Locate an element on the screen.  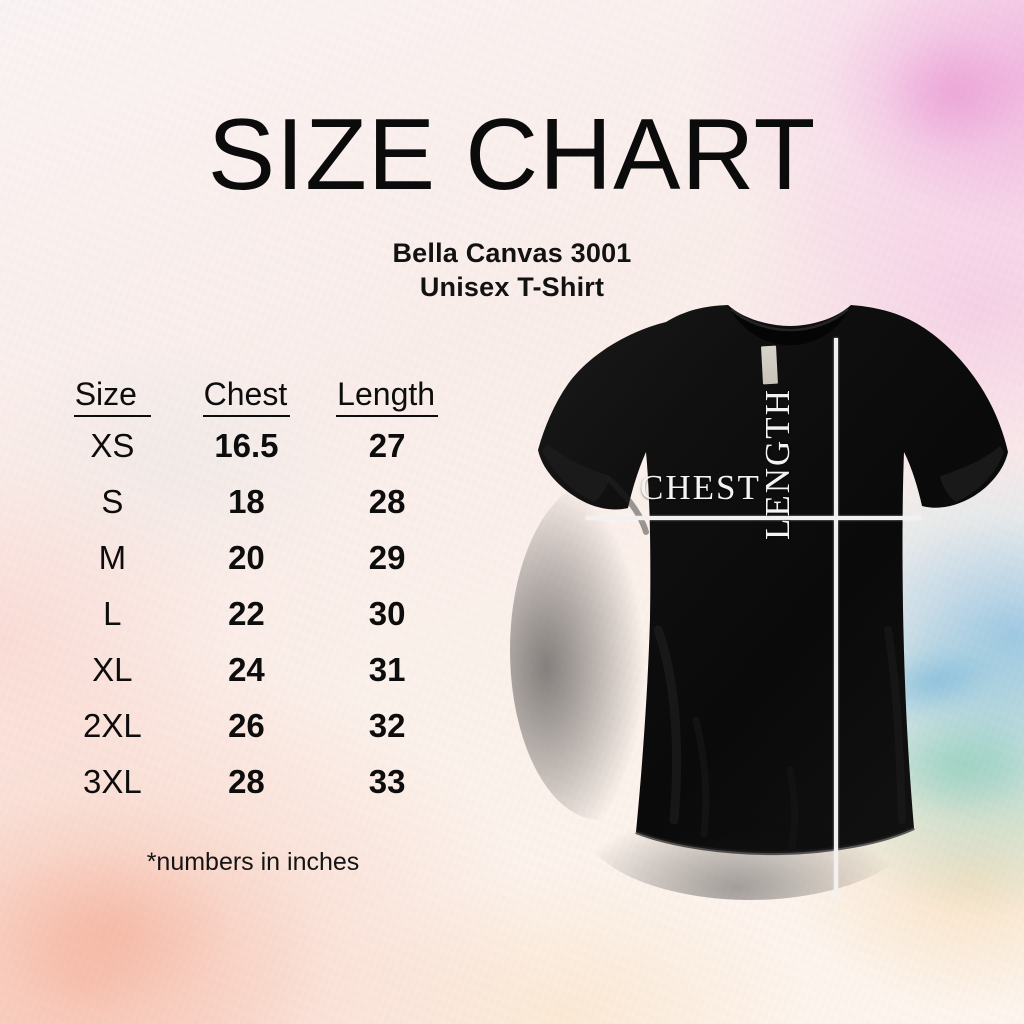
table-row: M 20 29 is located at coordinates (253, 558).